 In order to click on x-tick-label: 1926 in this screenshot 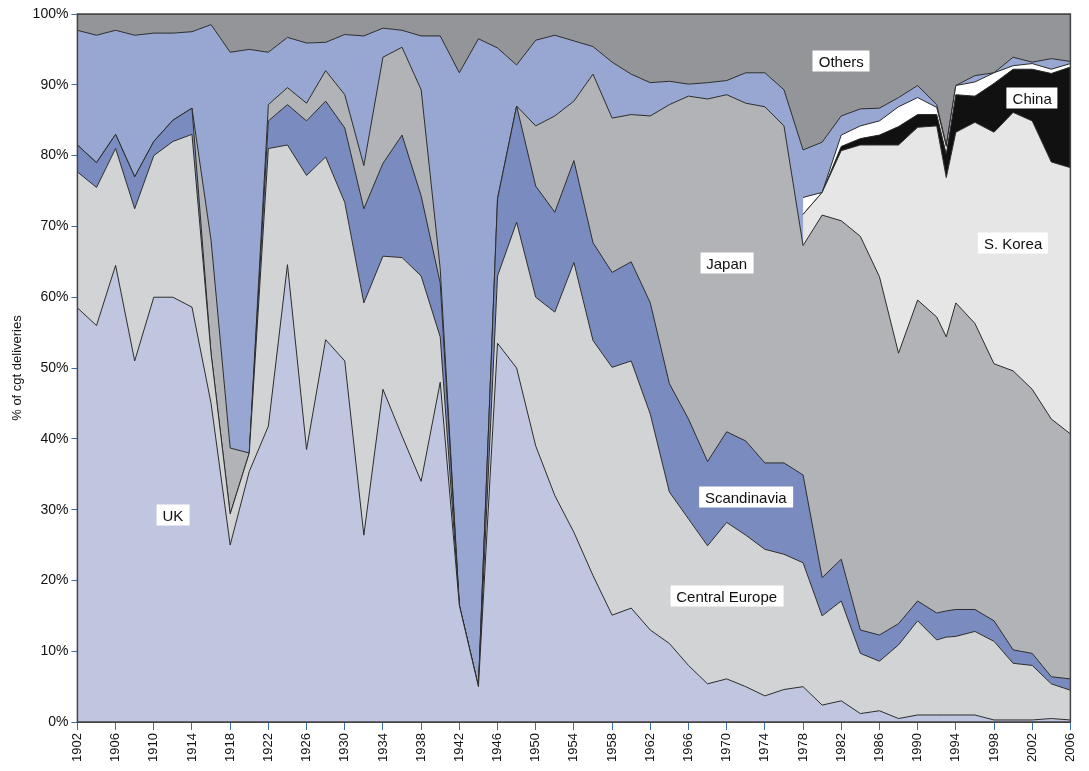, I will do `click(306, 747)`.